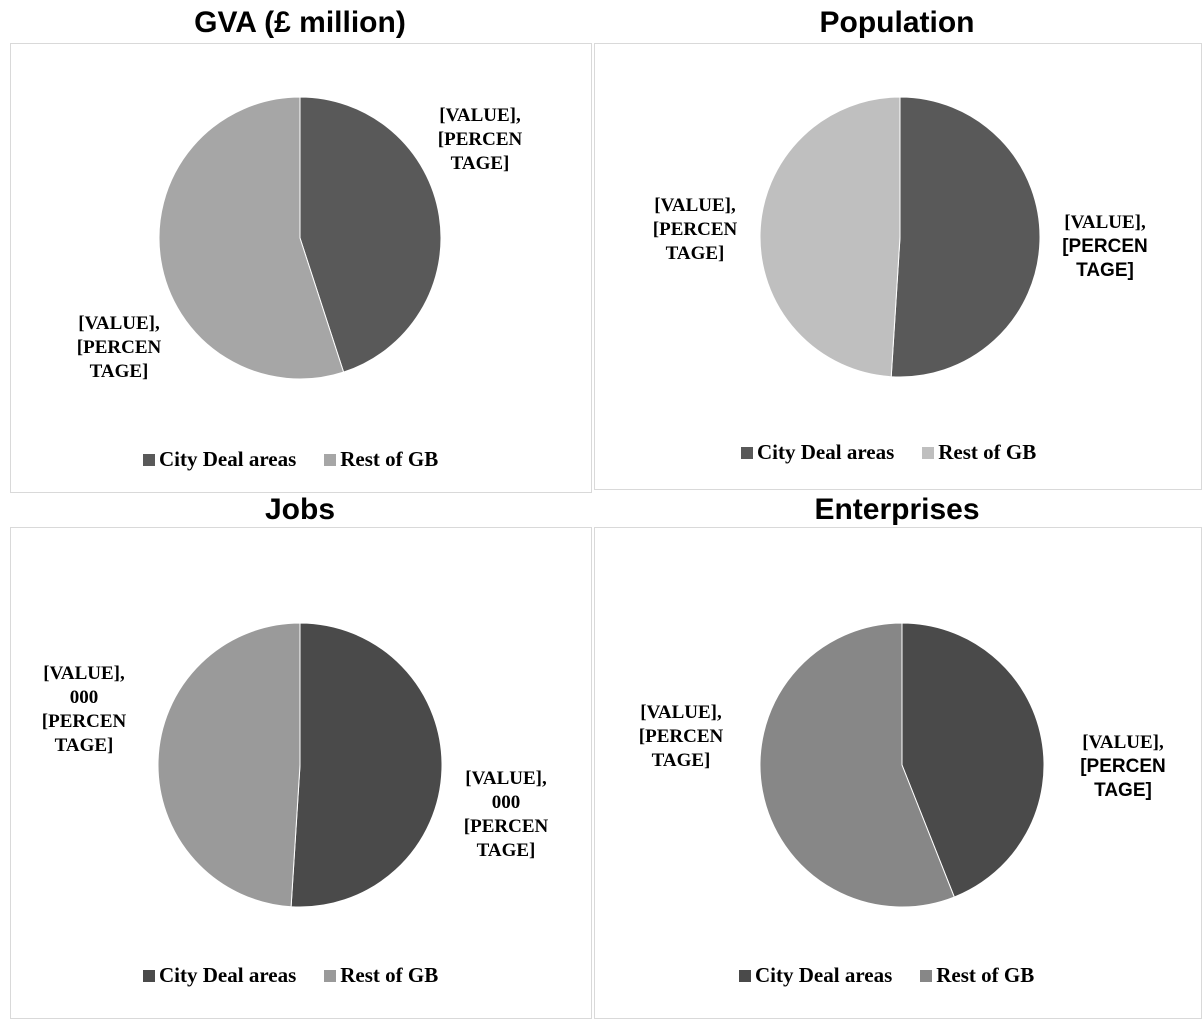 The height and width of the screenshot is (1019, 1202). I want to click on data-label-rest-gb-enterprises: [VALUE], [PERCEN TAGE], so click(681, 737).